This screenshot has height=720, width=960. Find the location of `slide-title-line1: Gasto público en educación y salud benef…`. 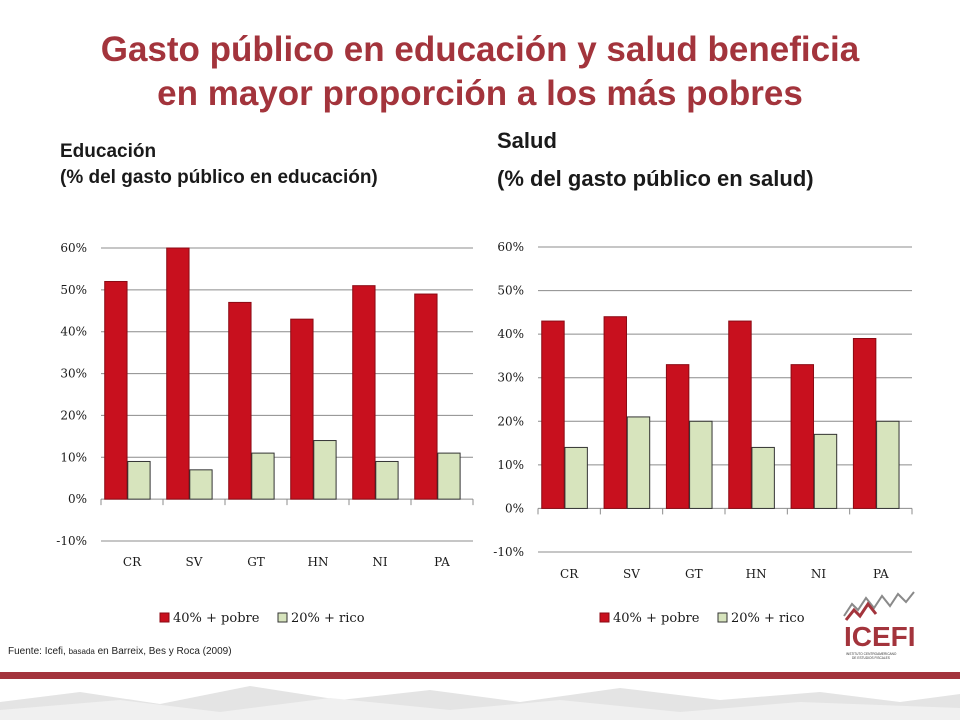

slide-title-line1: Gasto público en educación y salud benef… is located at coordinates (480, 49).